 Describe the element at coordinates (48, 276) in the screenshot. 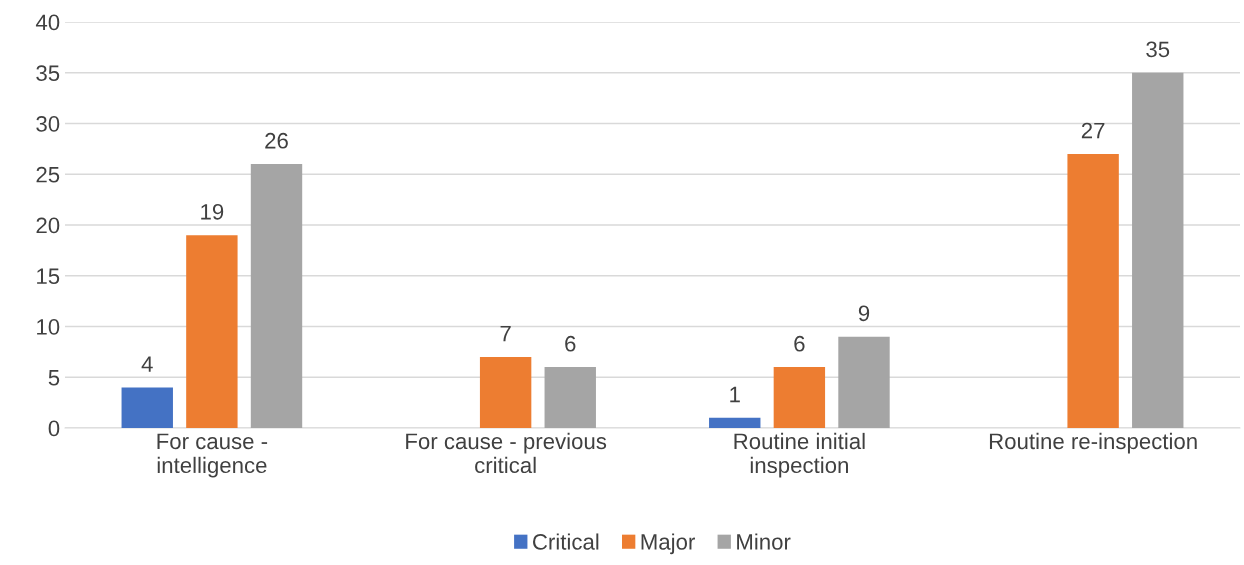

I see `y-tick-label: 15` at that location.